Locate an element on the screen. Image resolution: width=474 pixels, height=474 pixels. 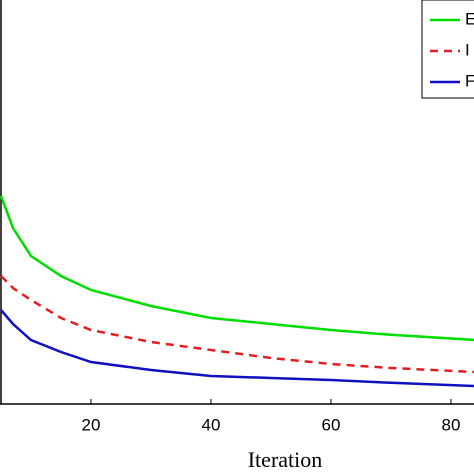
x-tick-label: 60 is located at coordinates (331, 424).